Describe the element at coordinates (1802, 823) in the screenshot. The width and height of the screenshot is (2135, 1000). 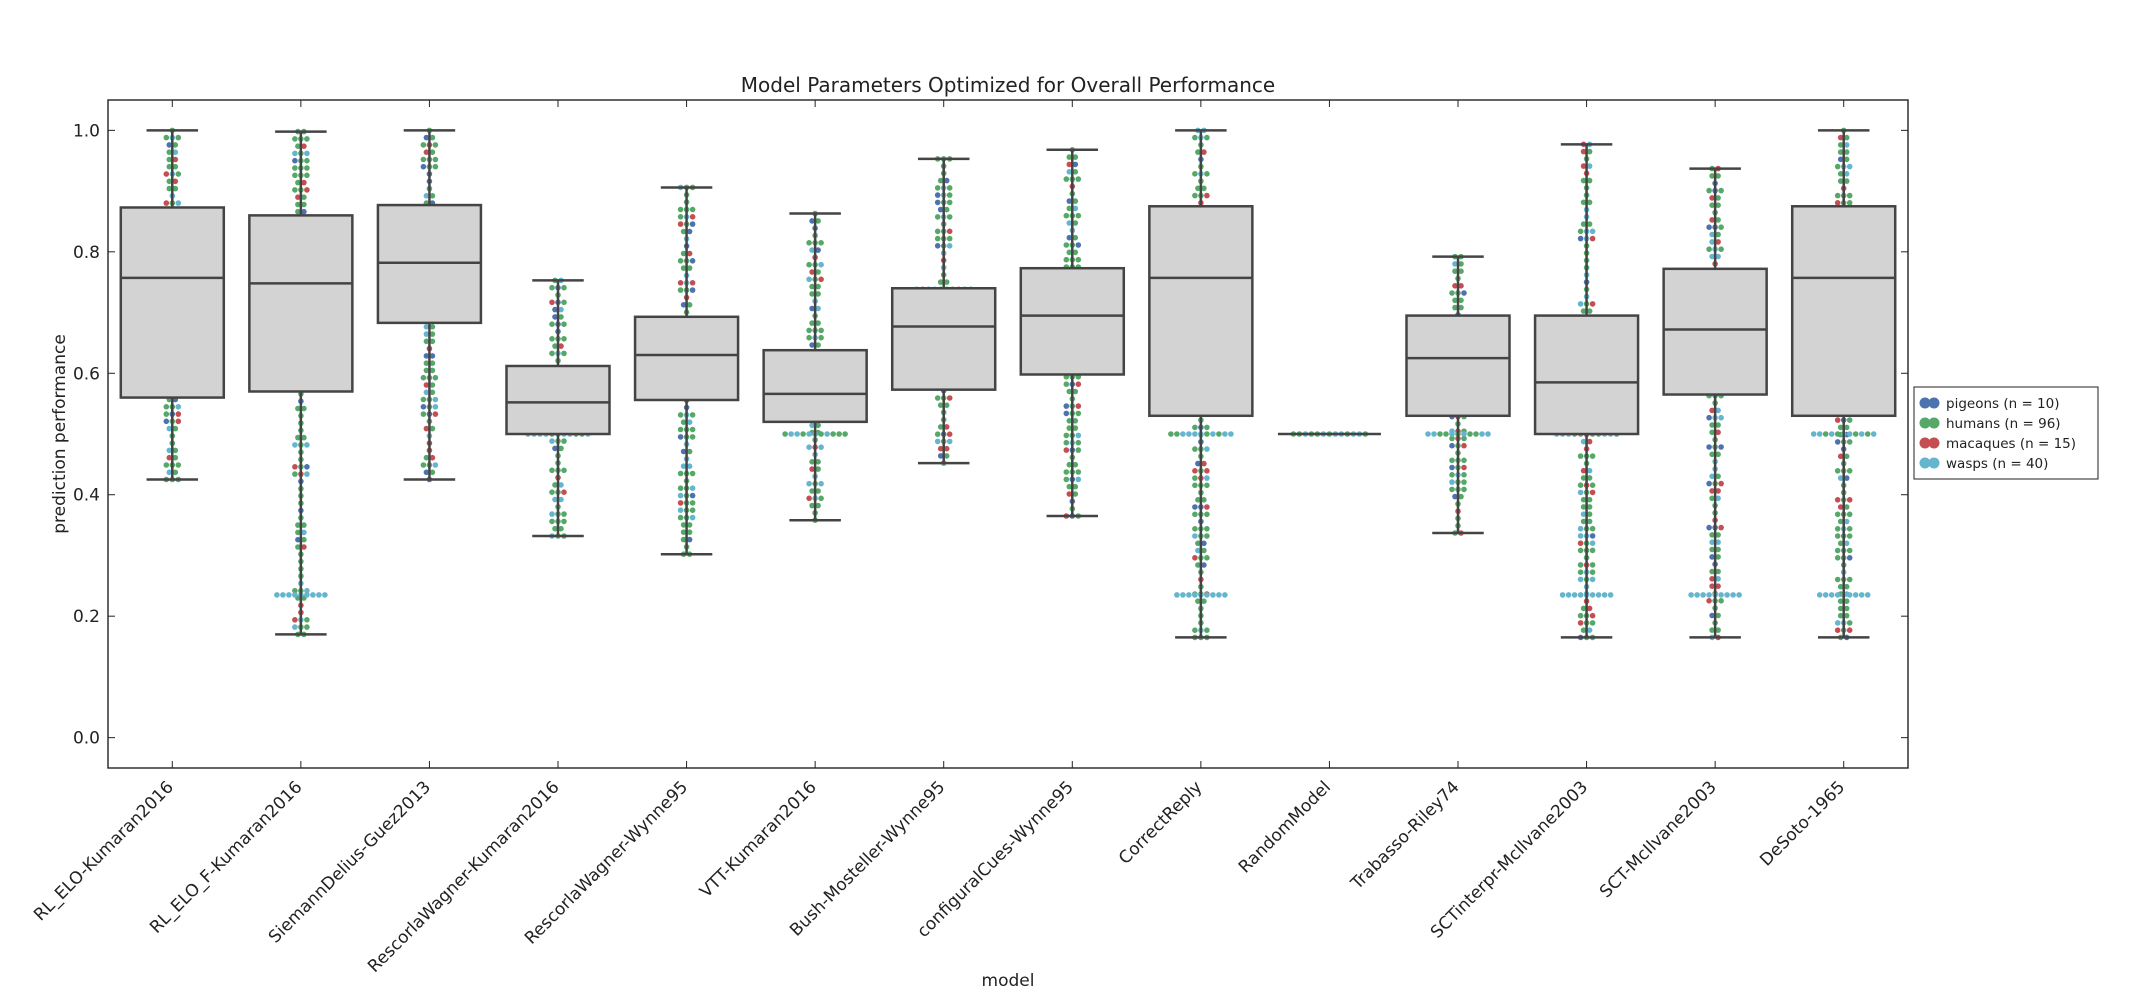
I see `x-tick-label: DeSoto-1965` at that location.